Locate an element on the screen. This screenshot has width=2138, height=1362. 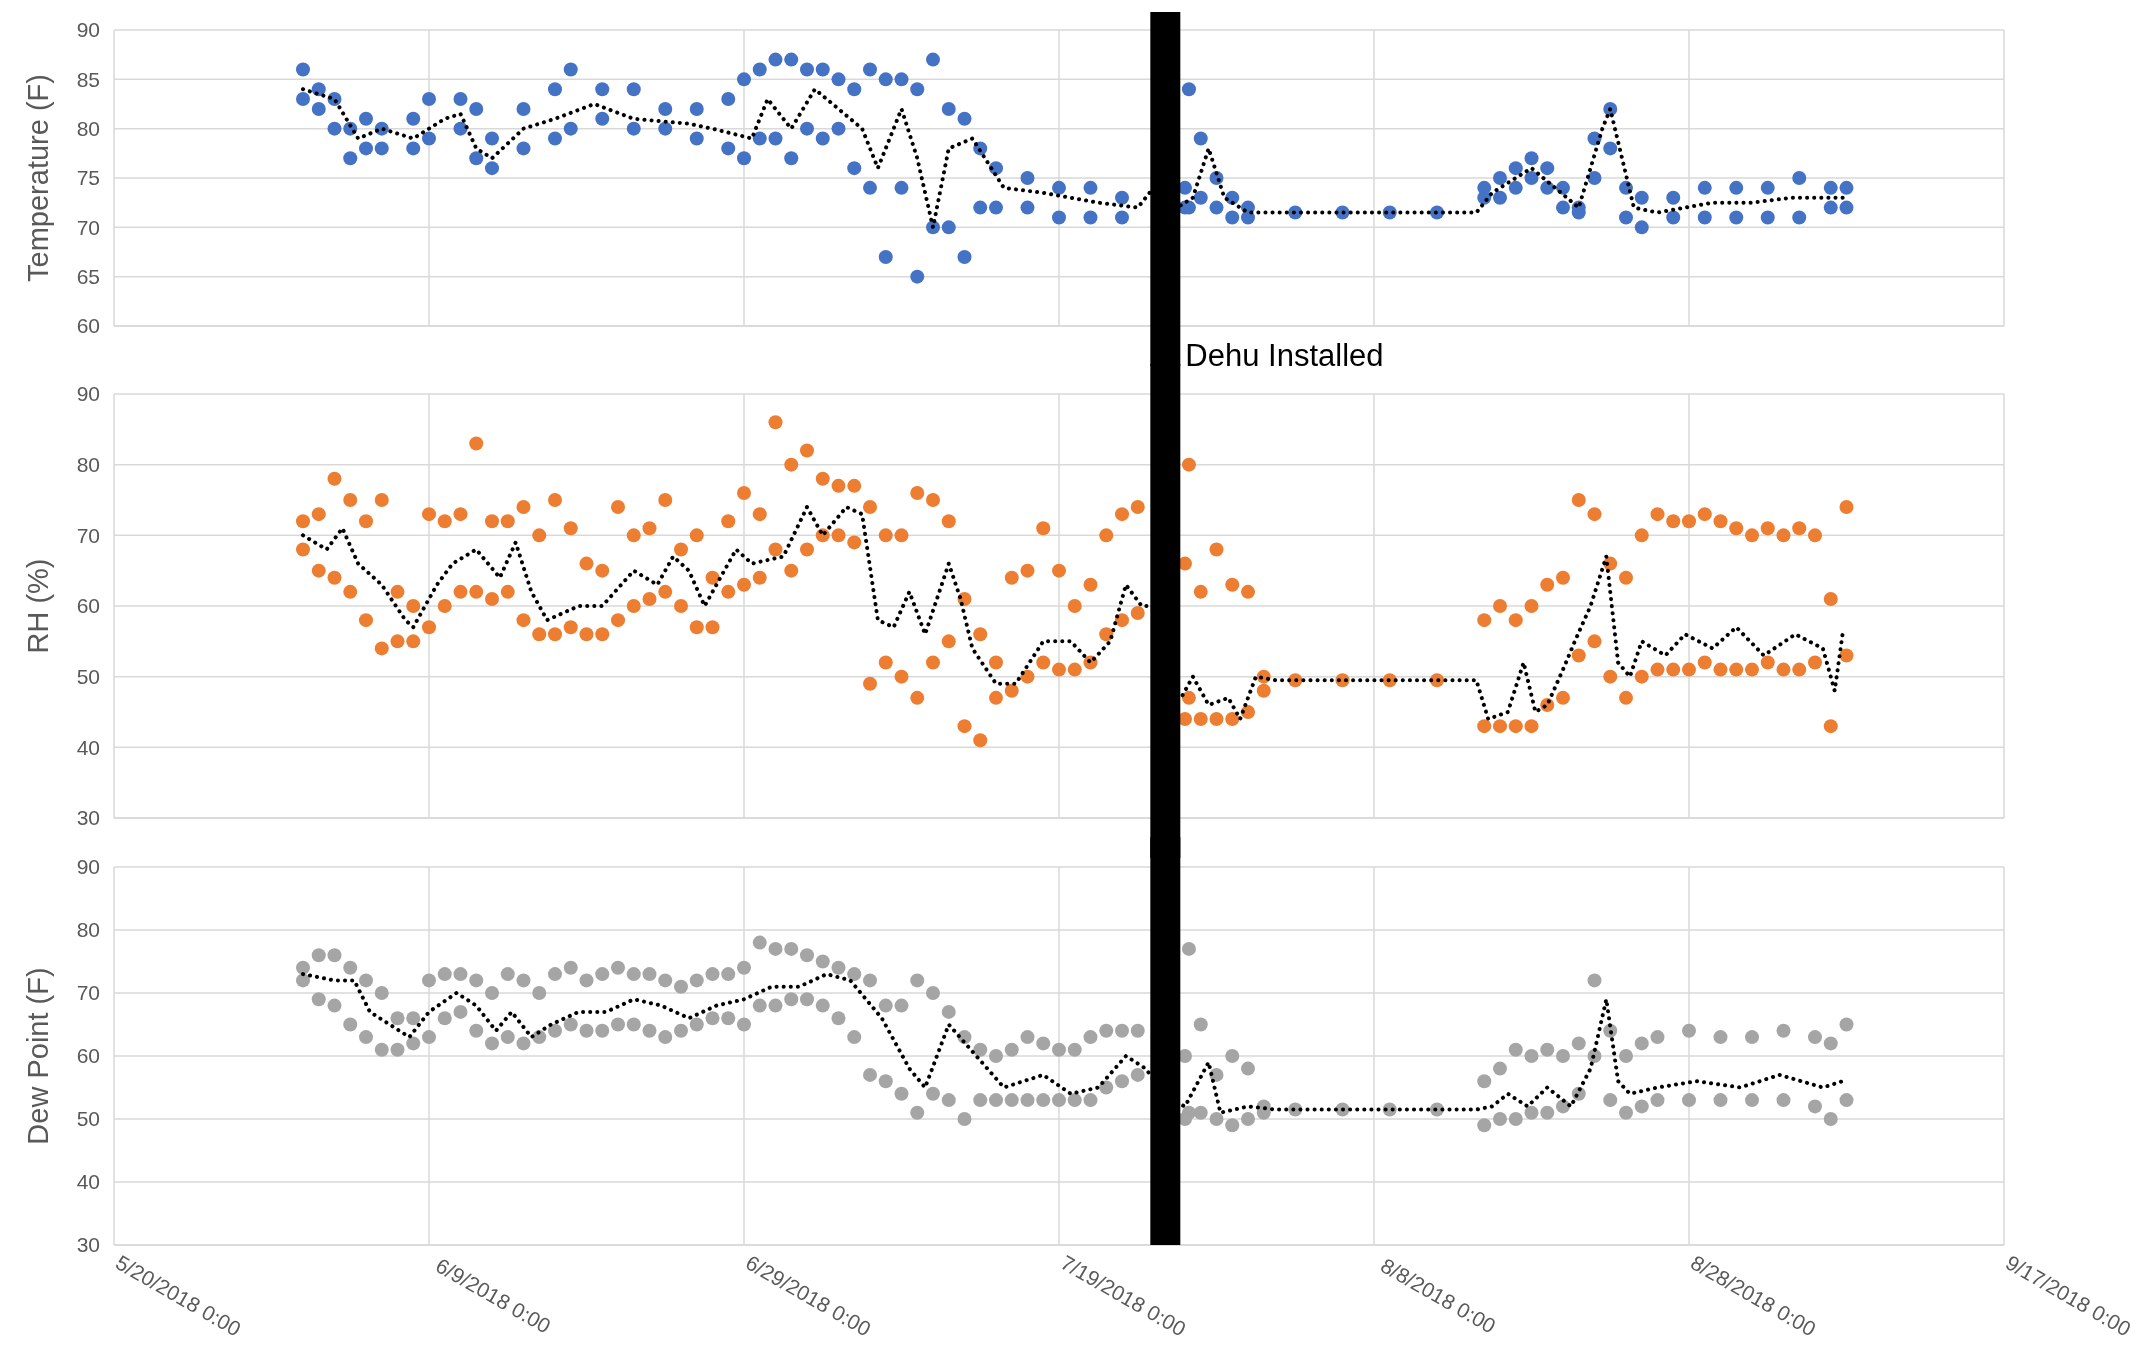
y-tick-label: 75 is located at coordinates (88, 178).